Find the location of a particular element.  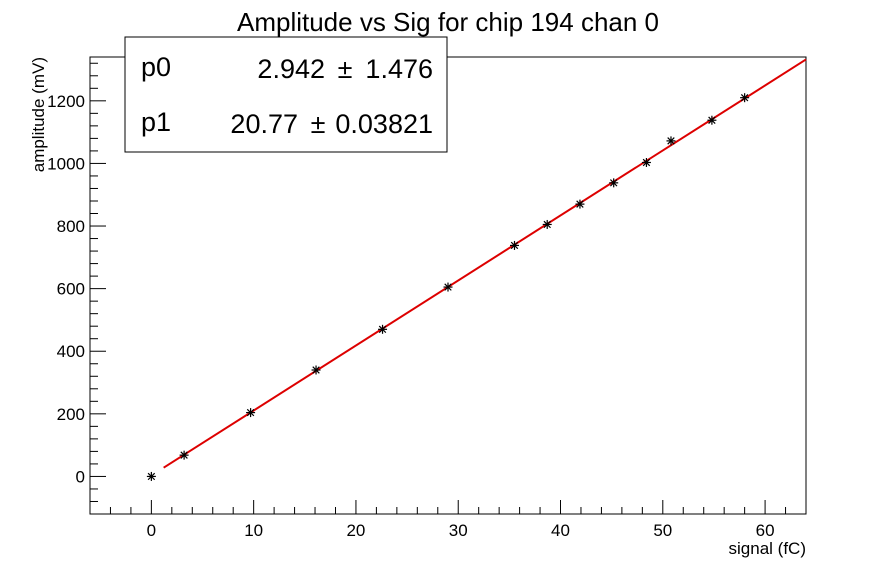

chart-title: Amplitude vs Sig for chip 194 chan 0 is located at coordinates (448, 22).